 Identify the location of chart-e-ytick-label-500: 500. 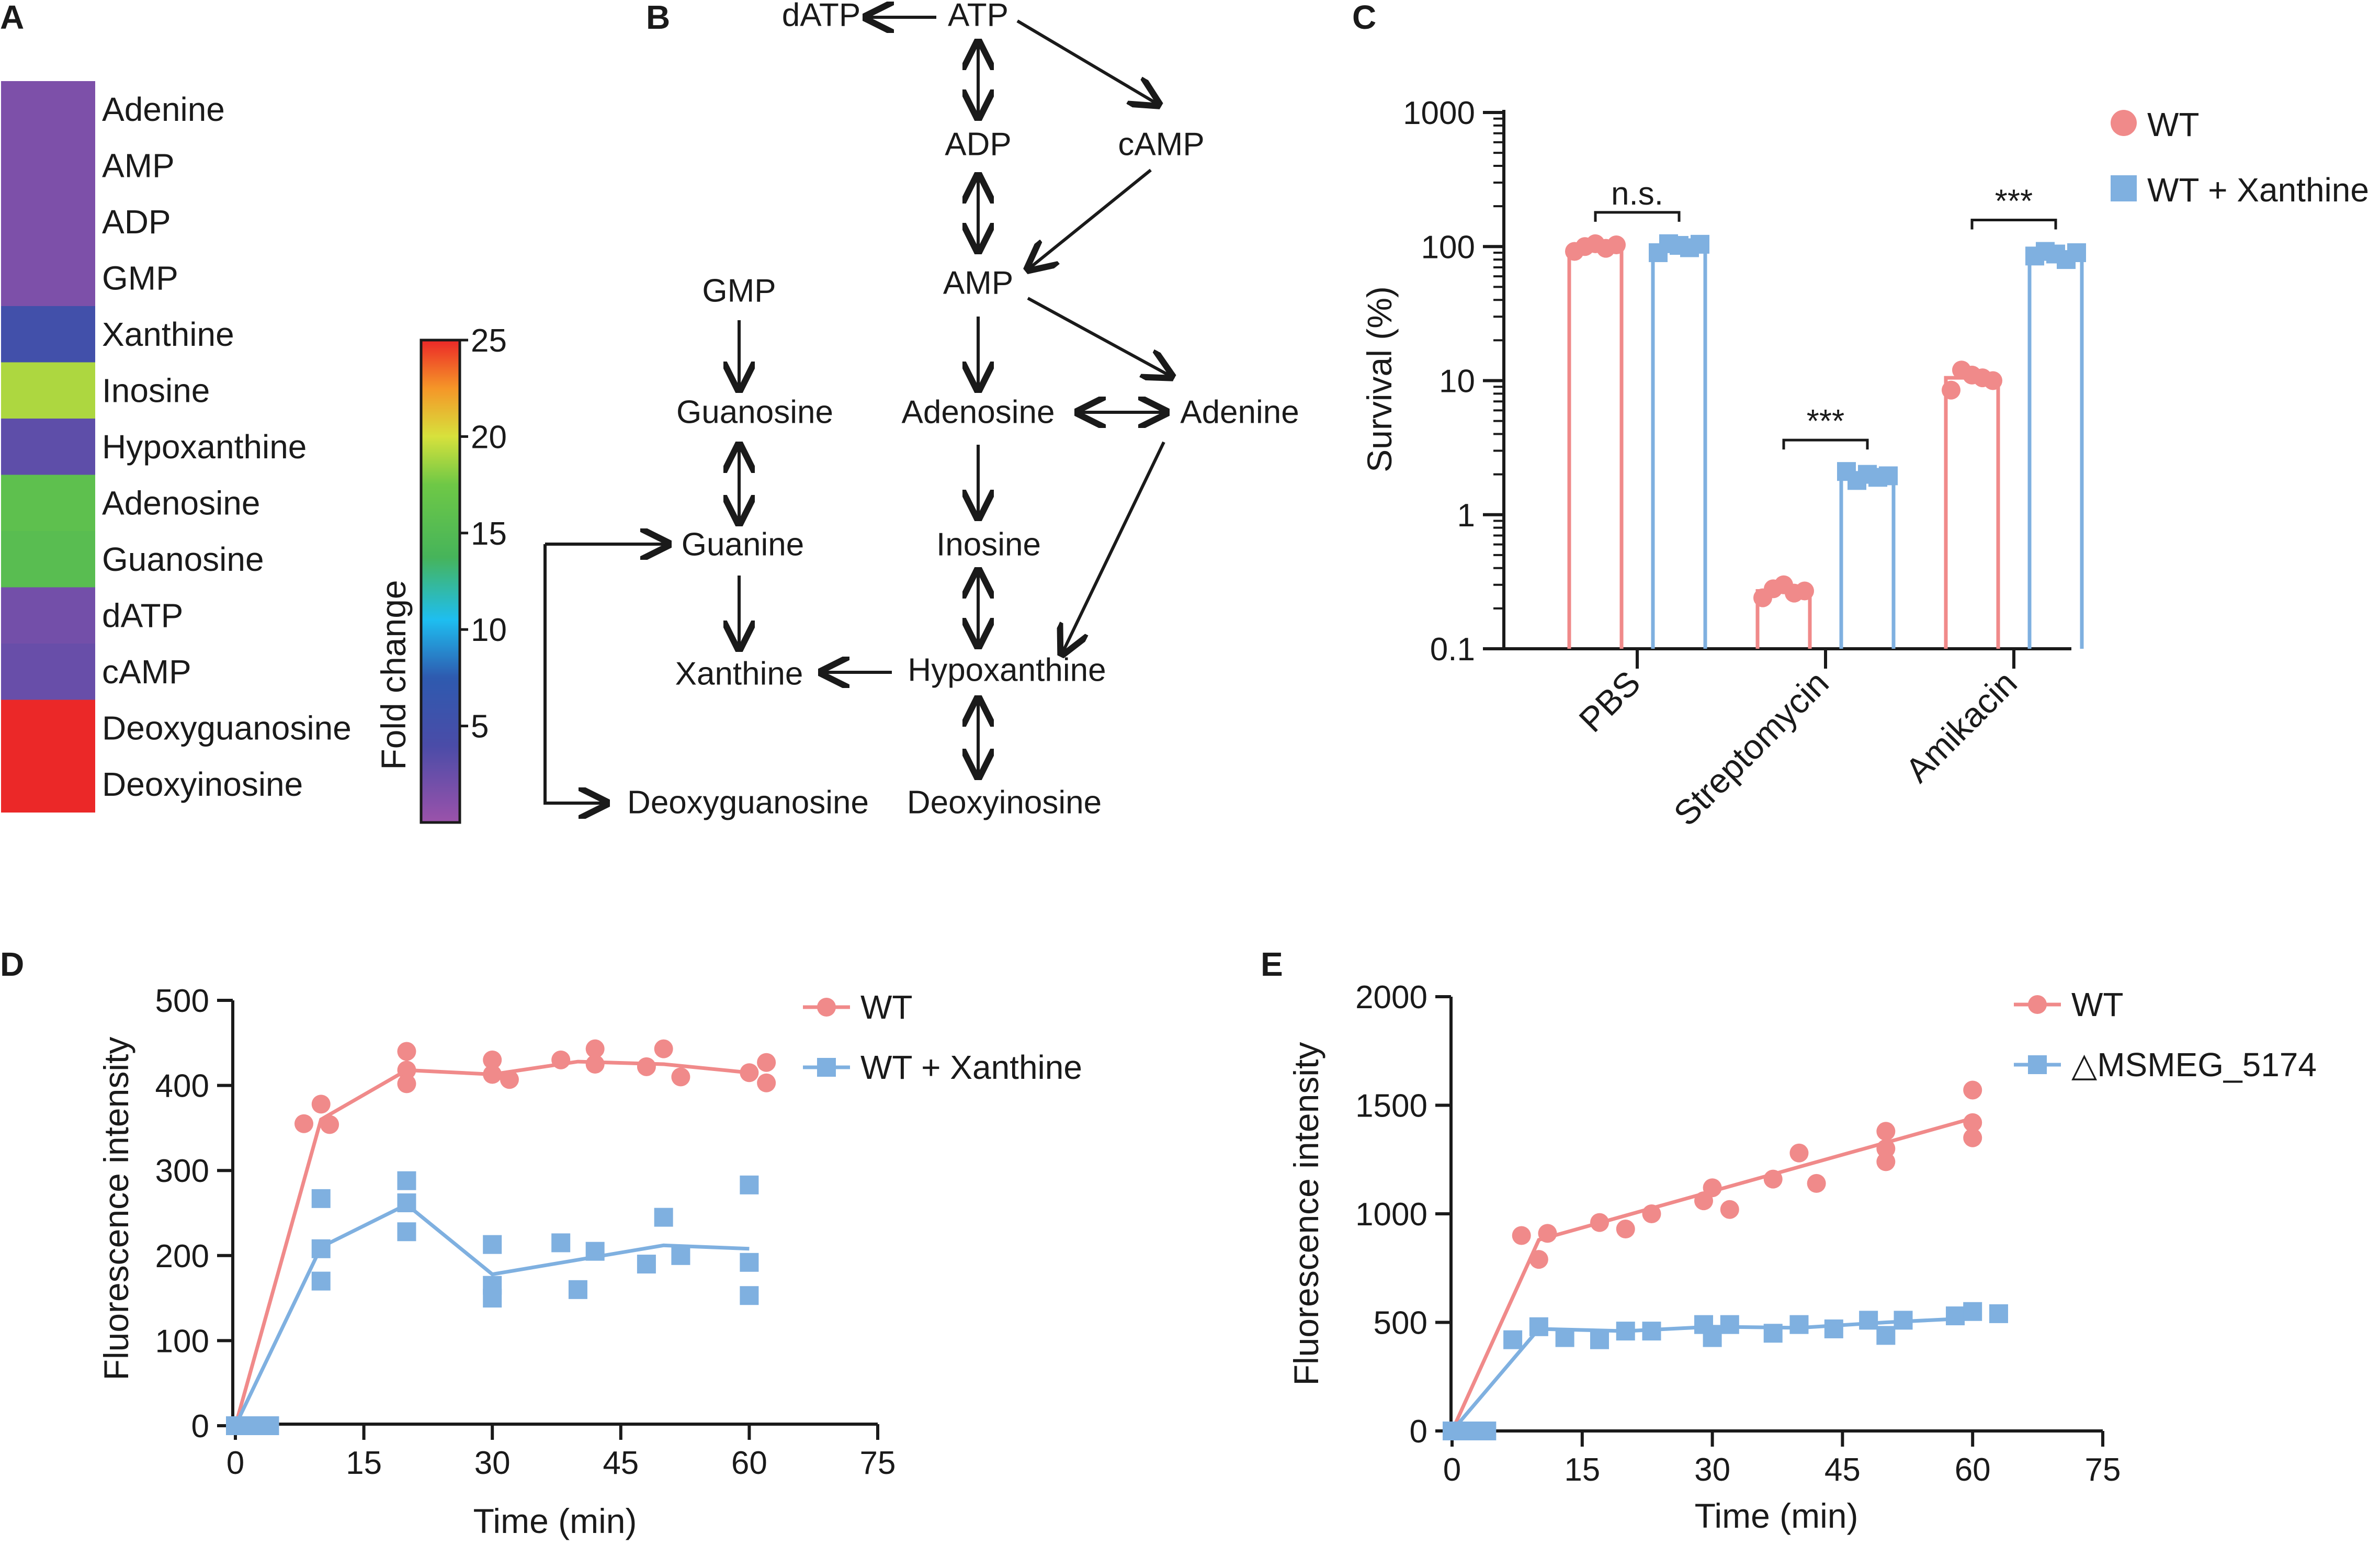
(1401, 1323).